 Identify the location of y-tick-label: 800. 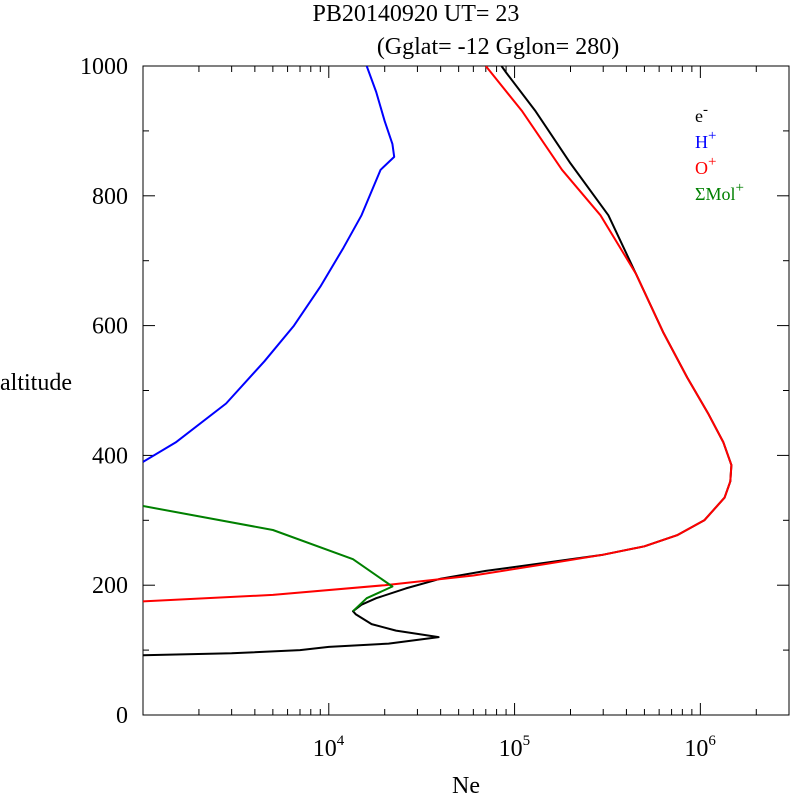
(110, 197).